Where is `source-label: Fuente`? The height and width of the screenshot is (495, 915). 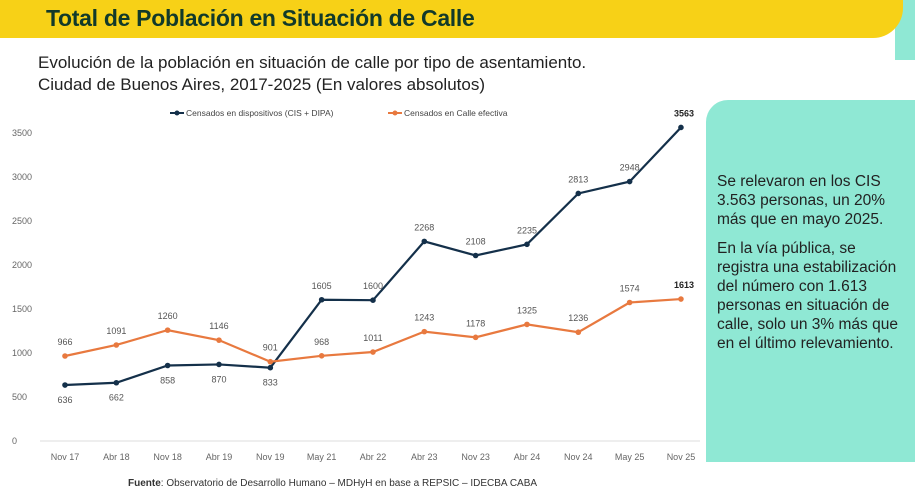
source-label: Fuente is located at coordinates (144, 483).